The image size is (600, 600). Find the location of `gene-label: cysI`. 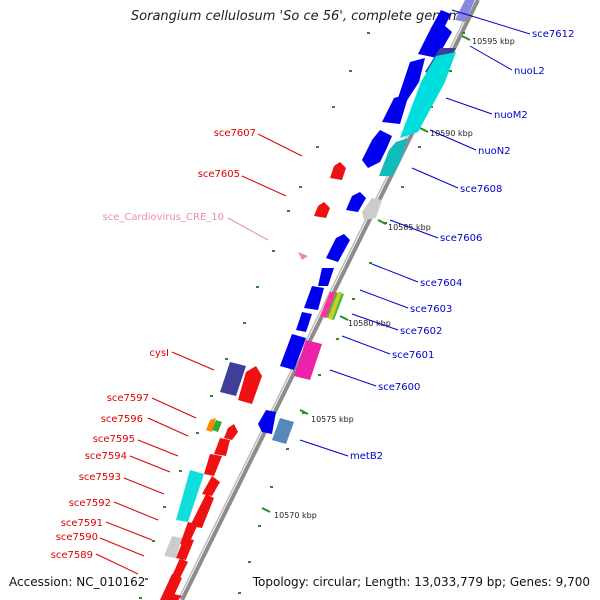

gene-label: cysI is located at coordinates (159, 353).